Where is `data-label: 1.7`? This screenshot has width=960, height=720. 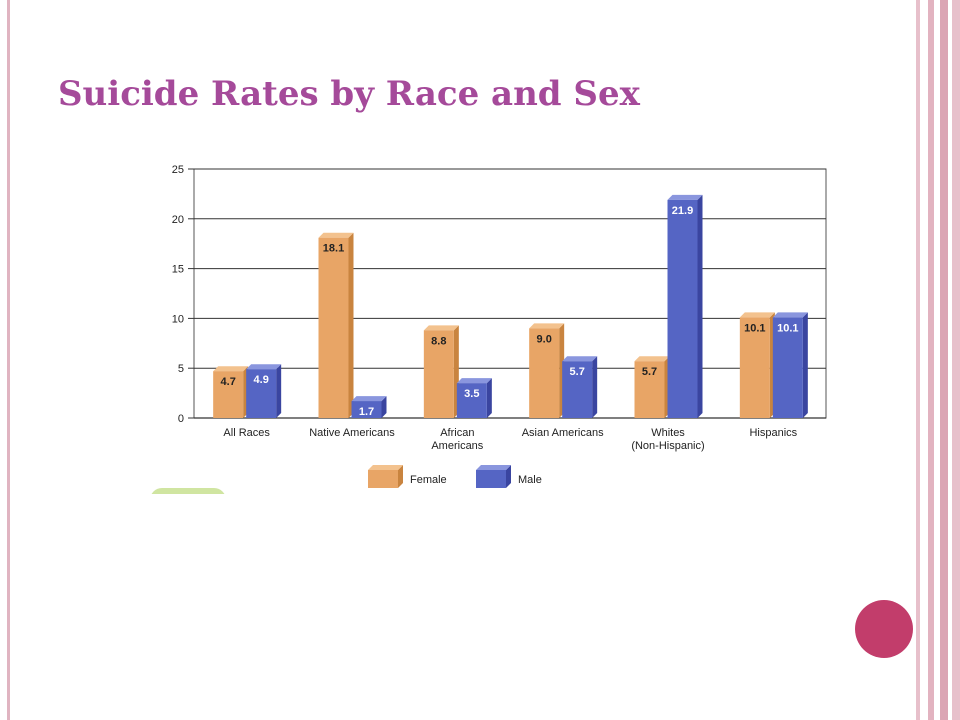 data-label: 1.7 is located at coordinates (366, 412).